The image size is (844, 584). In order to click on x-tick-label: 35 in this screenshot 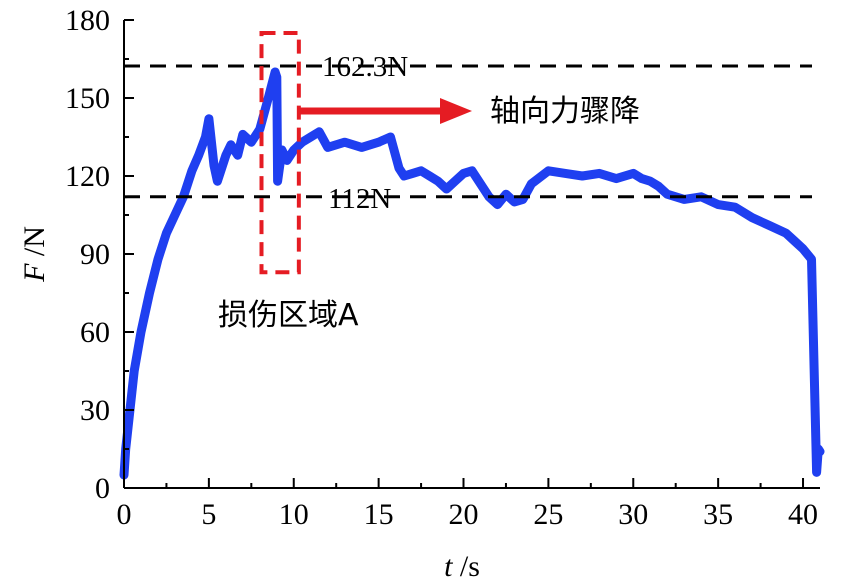, I will do `click(718, 514)`.